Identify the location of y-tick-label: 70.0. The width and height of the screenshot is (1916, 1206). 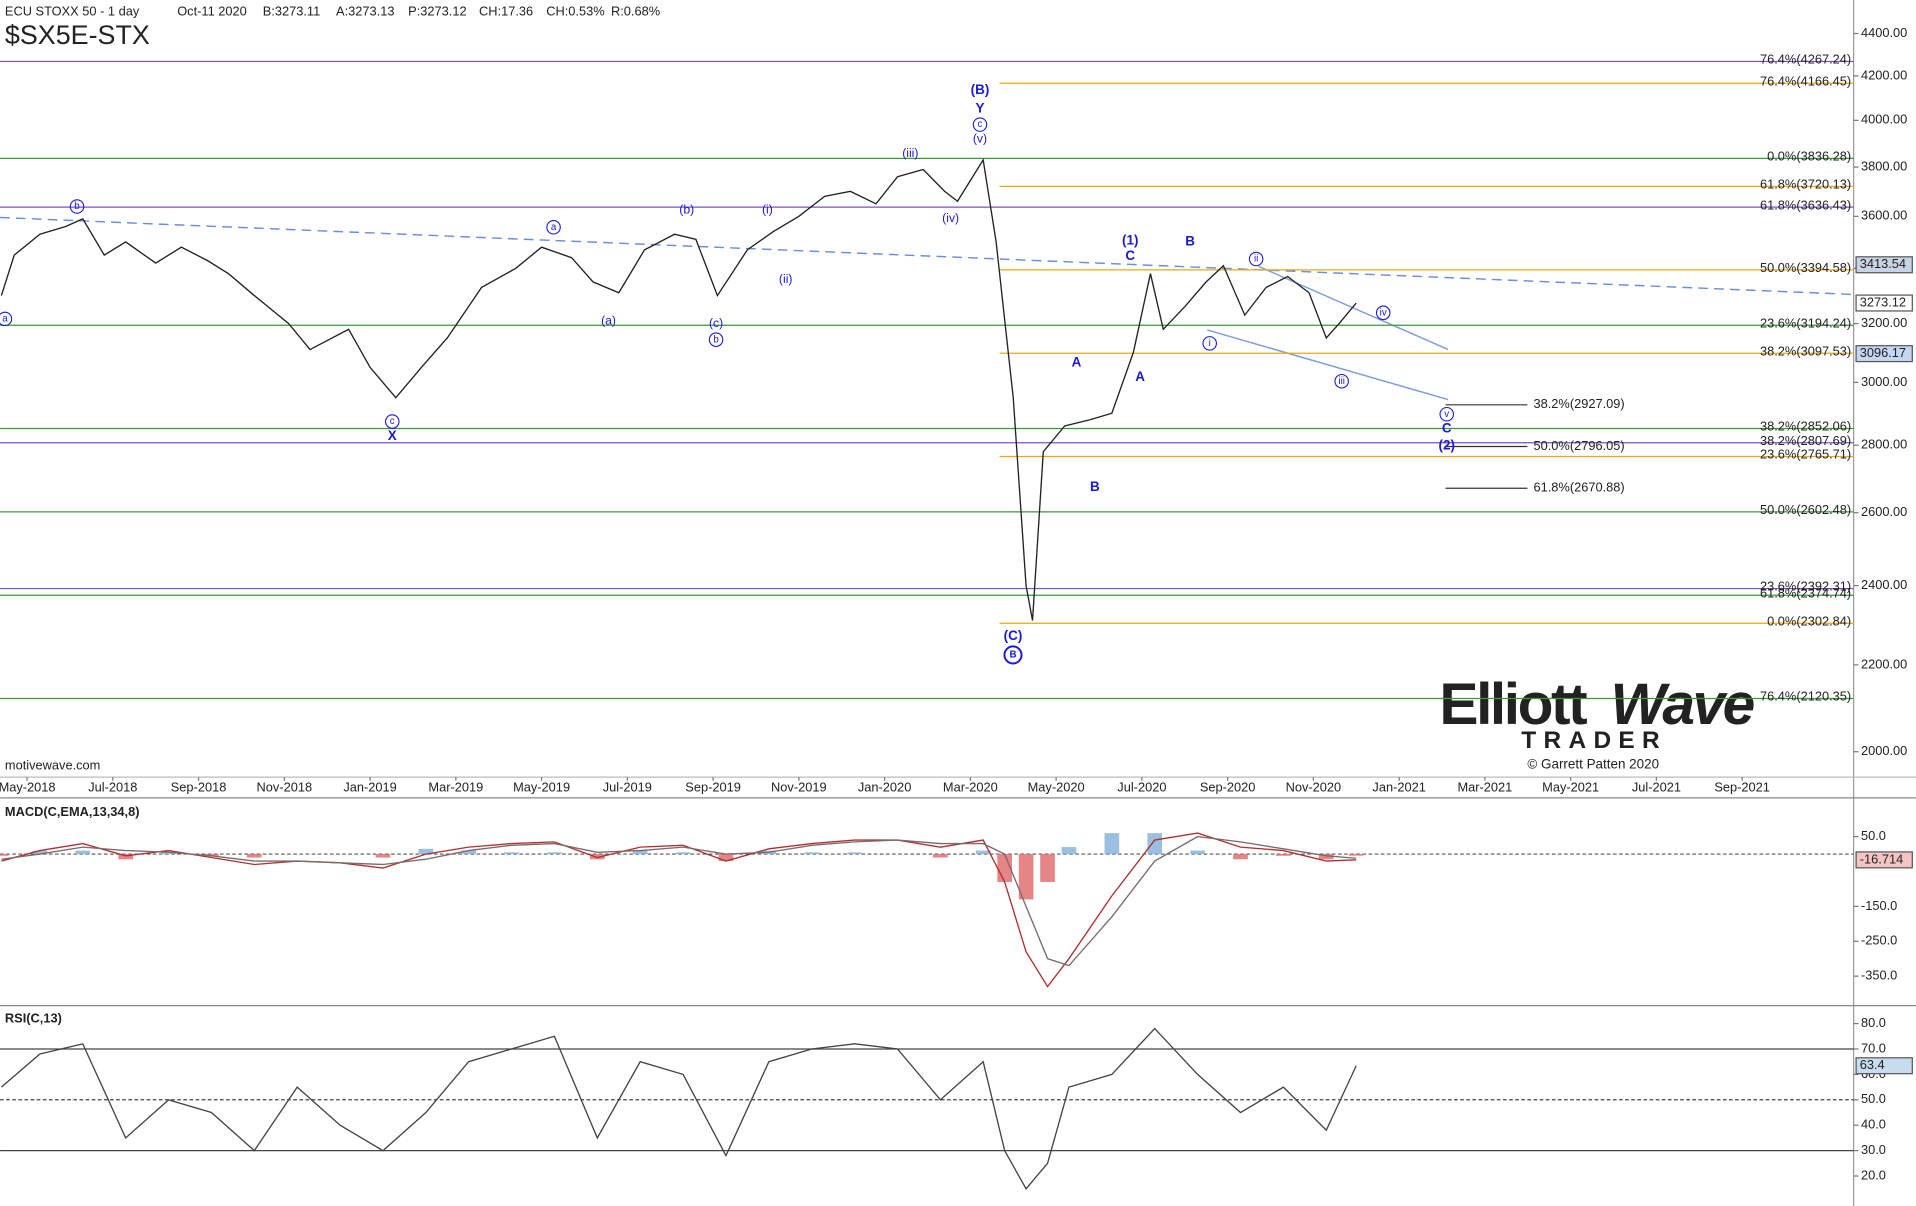
(1873, 1047).